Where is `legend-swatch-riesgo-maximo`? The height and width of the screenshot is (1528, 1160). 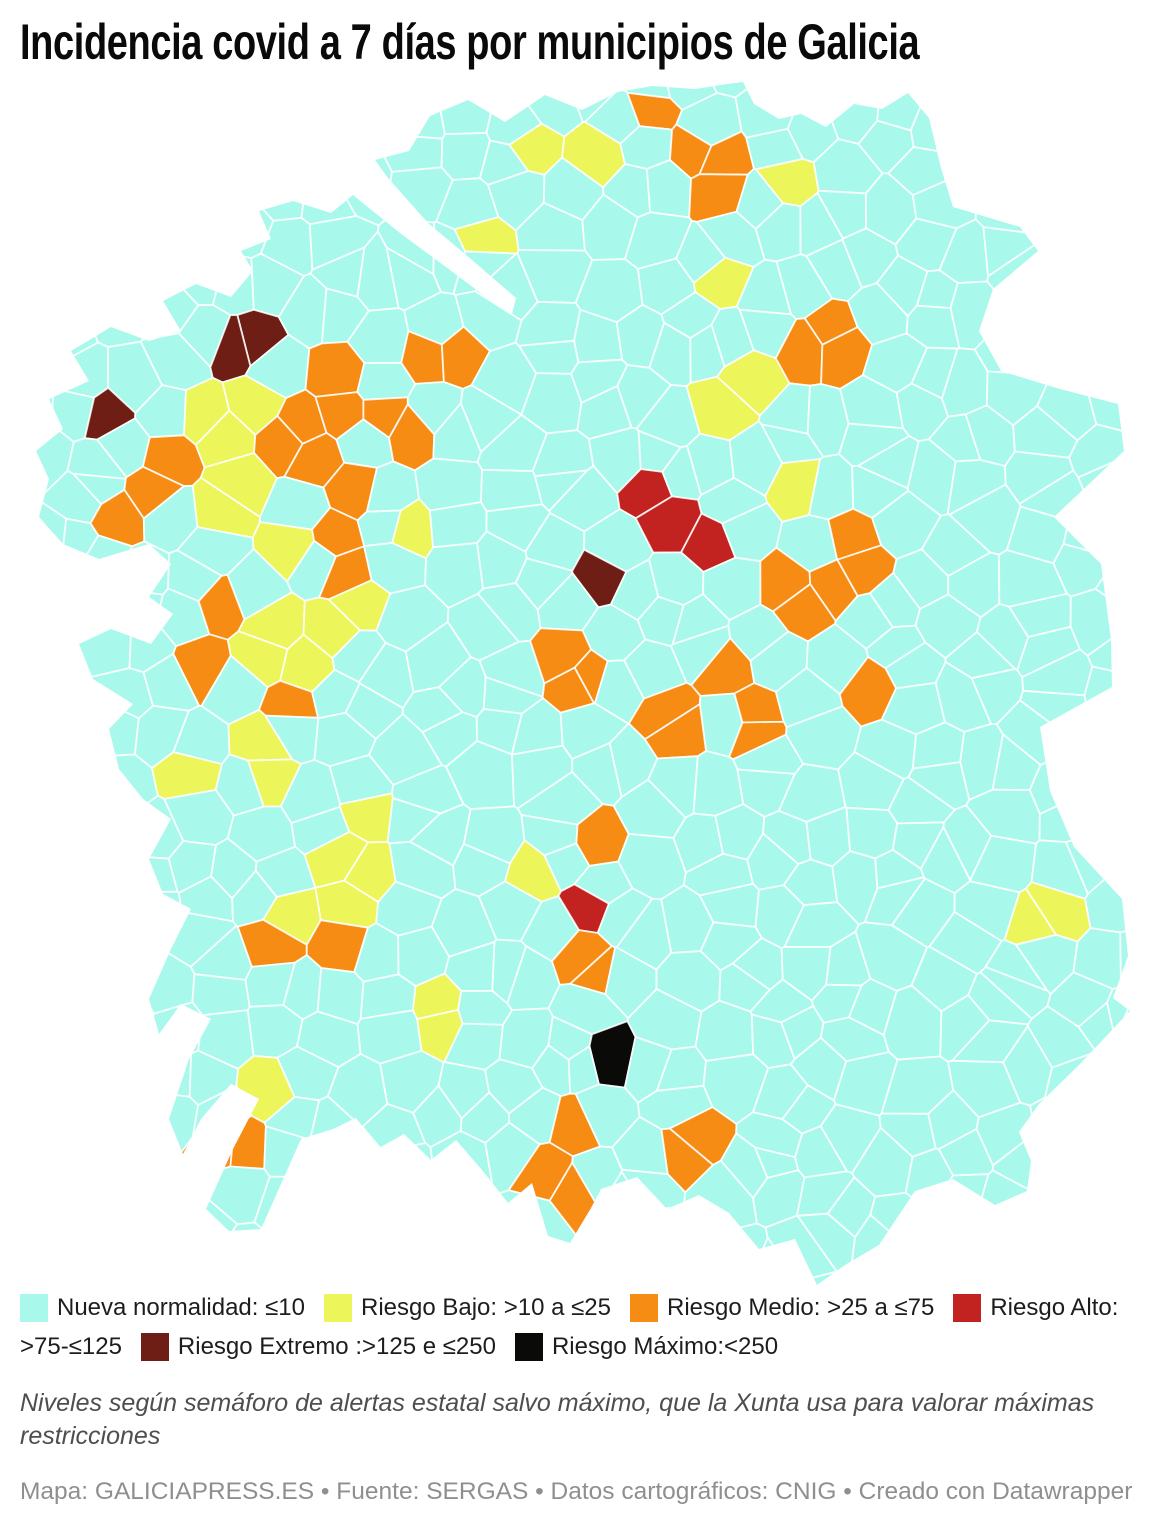 legend-swatch-riesgo-maximo is located at coordinates (528, 1347).